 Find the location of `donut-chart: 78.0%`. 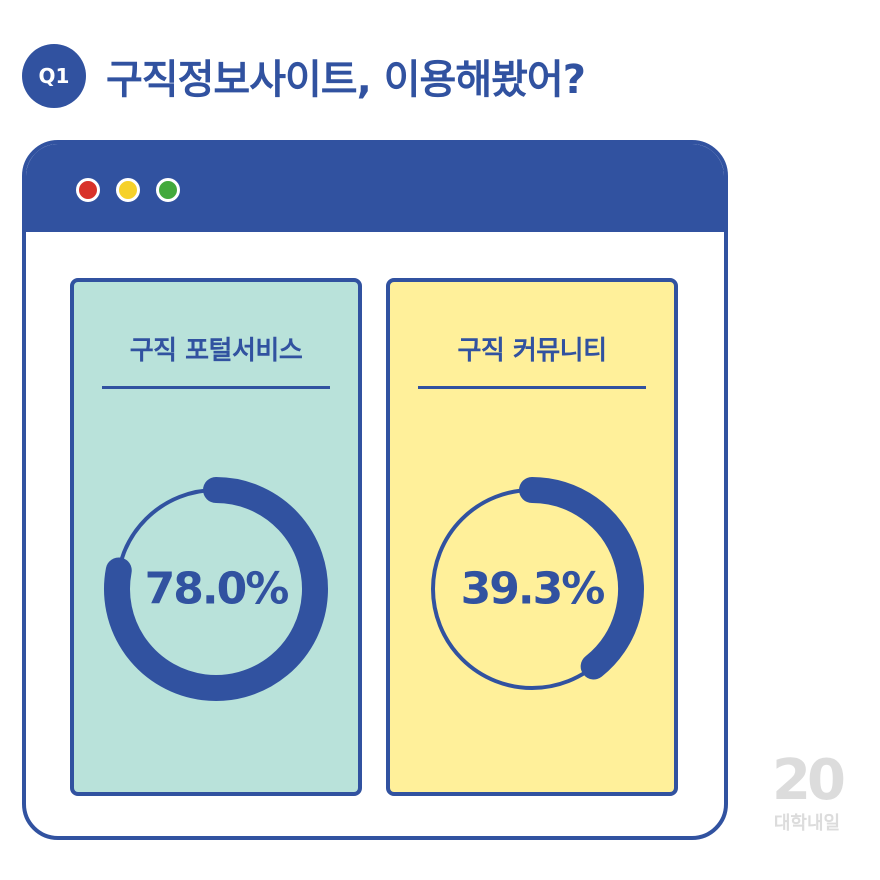

donut-chart: 78.0% is located at coordinates (216, 589).